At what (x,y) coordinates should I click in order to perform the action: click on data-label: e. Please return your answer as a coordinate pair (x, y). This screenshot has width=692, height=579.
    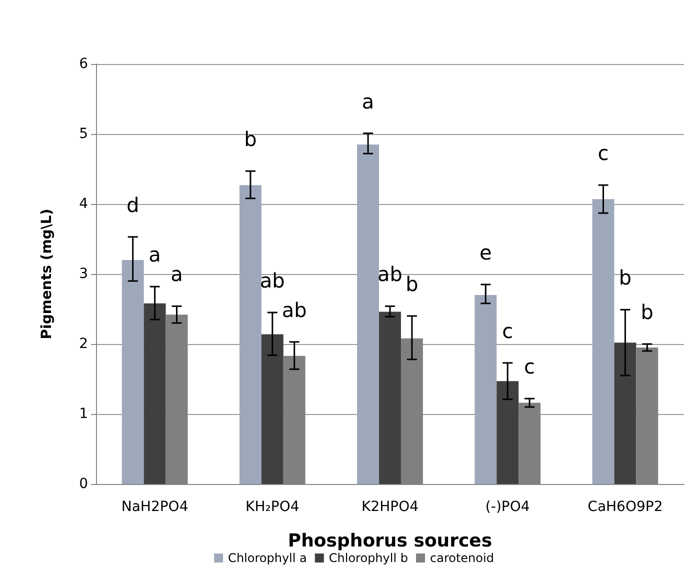
    Looking at the image, I should click on (485, 252).